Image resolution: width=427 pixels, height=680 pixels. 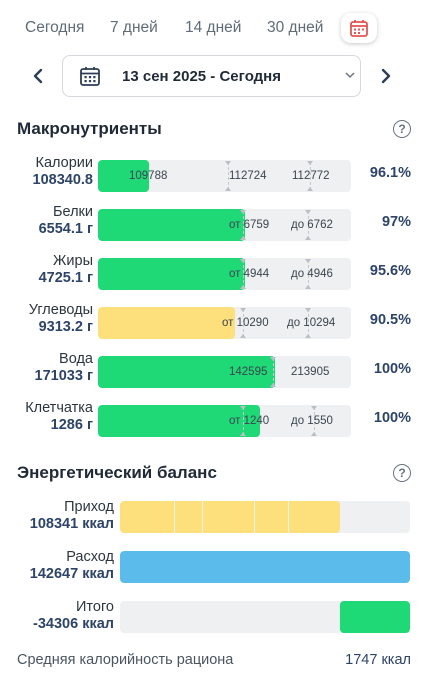 I want to click on chevron-right-icon, so click(x=386, y=76).